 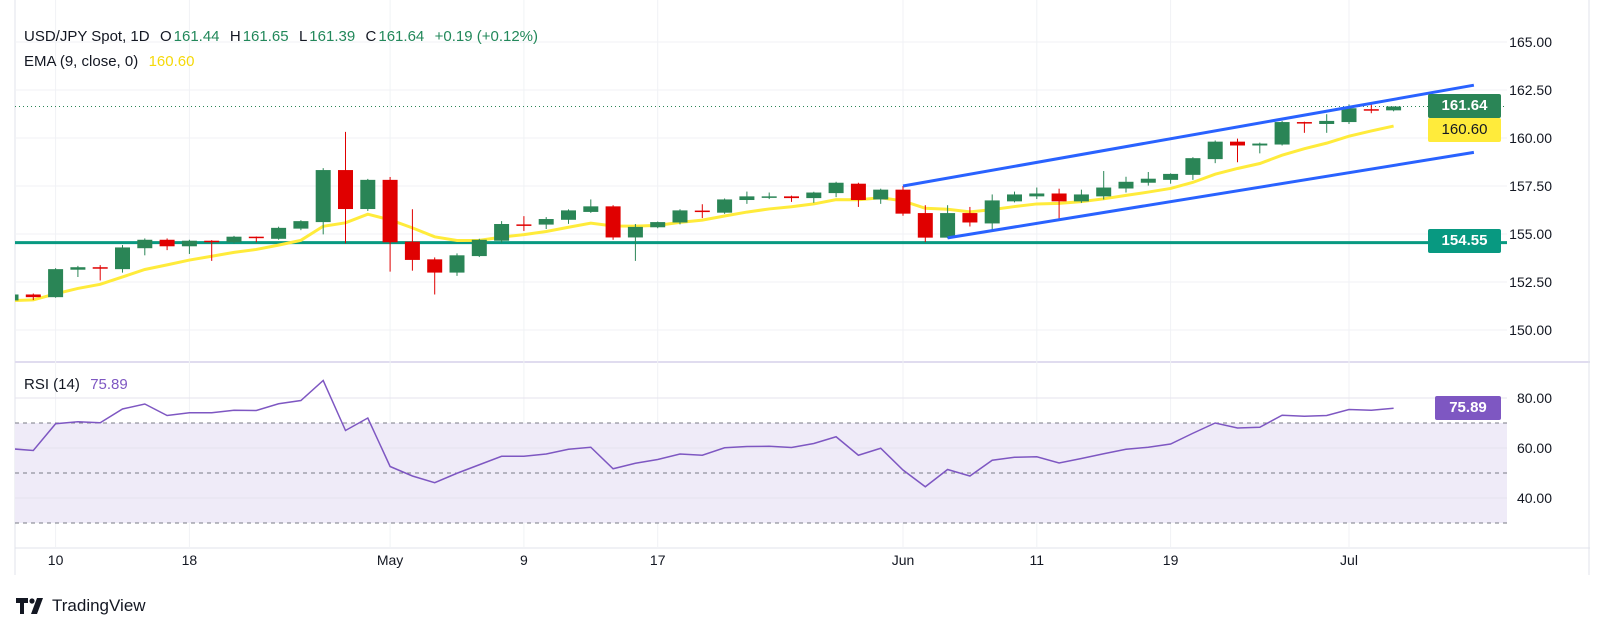 What do you see at coordinates (486, 36) in the screenshot?
I see `change-value: +0.19 (+0.12%)` at bounding box center [486, 36].